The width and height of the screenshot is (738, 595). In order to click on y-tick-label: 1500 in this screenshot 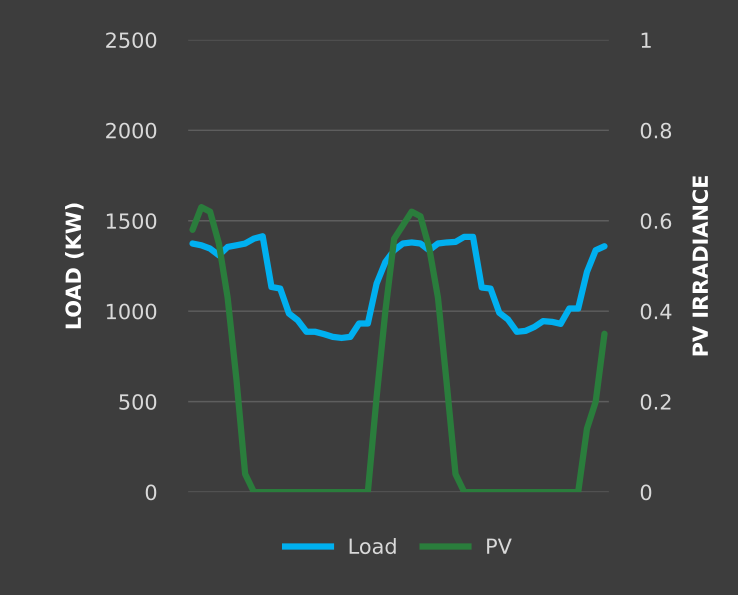, I will do `click(131, 221)`.